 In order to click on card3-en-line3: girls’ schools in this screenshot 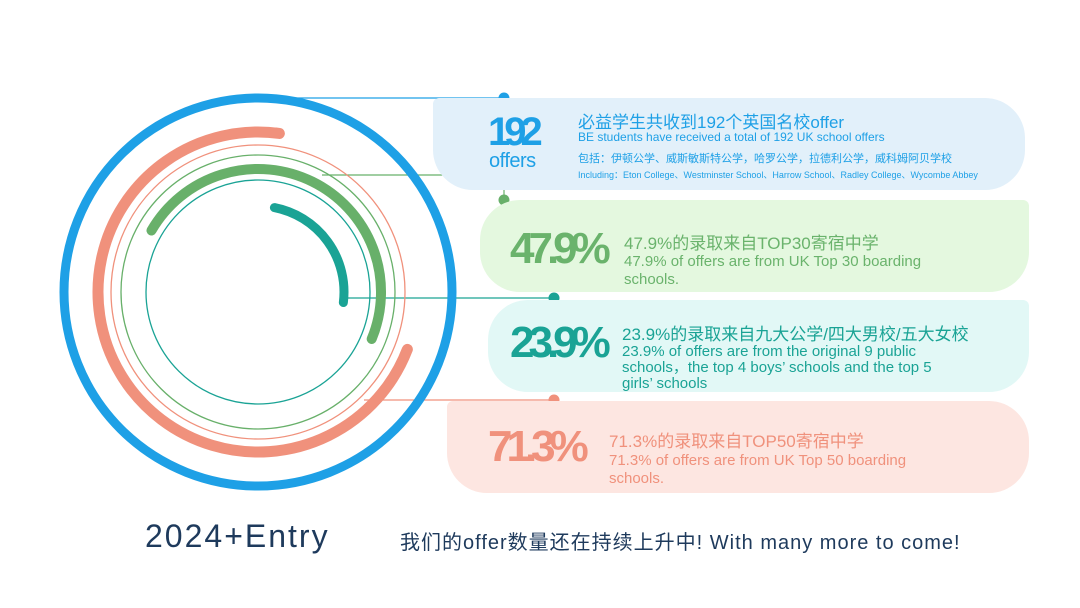, I will do `click(665, 383)`.